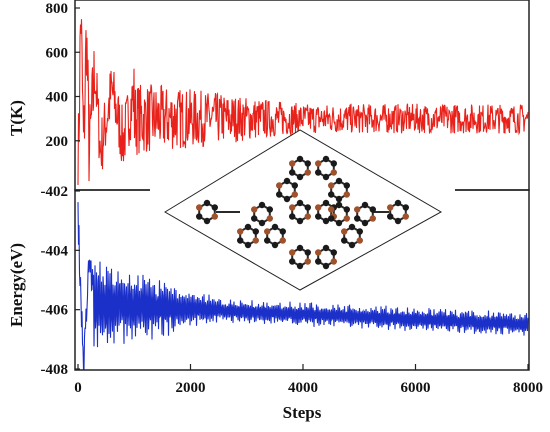 The height and width of the screenshot is (432, 550). Describe the element at coordinates (55, 311) in the screenshot. I see `energy-y-tick-label: -406` at that location.